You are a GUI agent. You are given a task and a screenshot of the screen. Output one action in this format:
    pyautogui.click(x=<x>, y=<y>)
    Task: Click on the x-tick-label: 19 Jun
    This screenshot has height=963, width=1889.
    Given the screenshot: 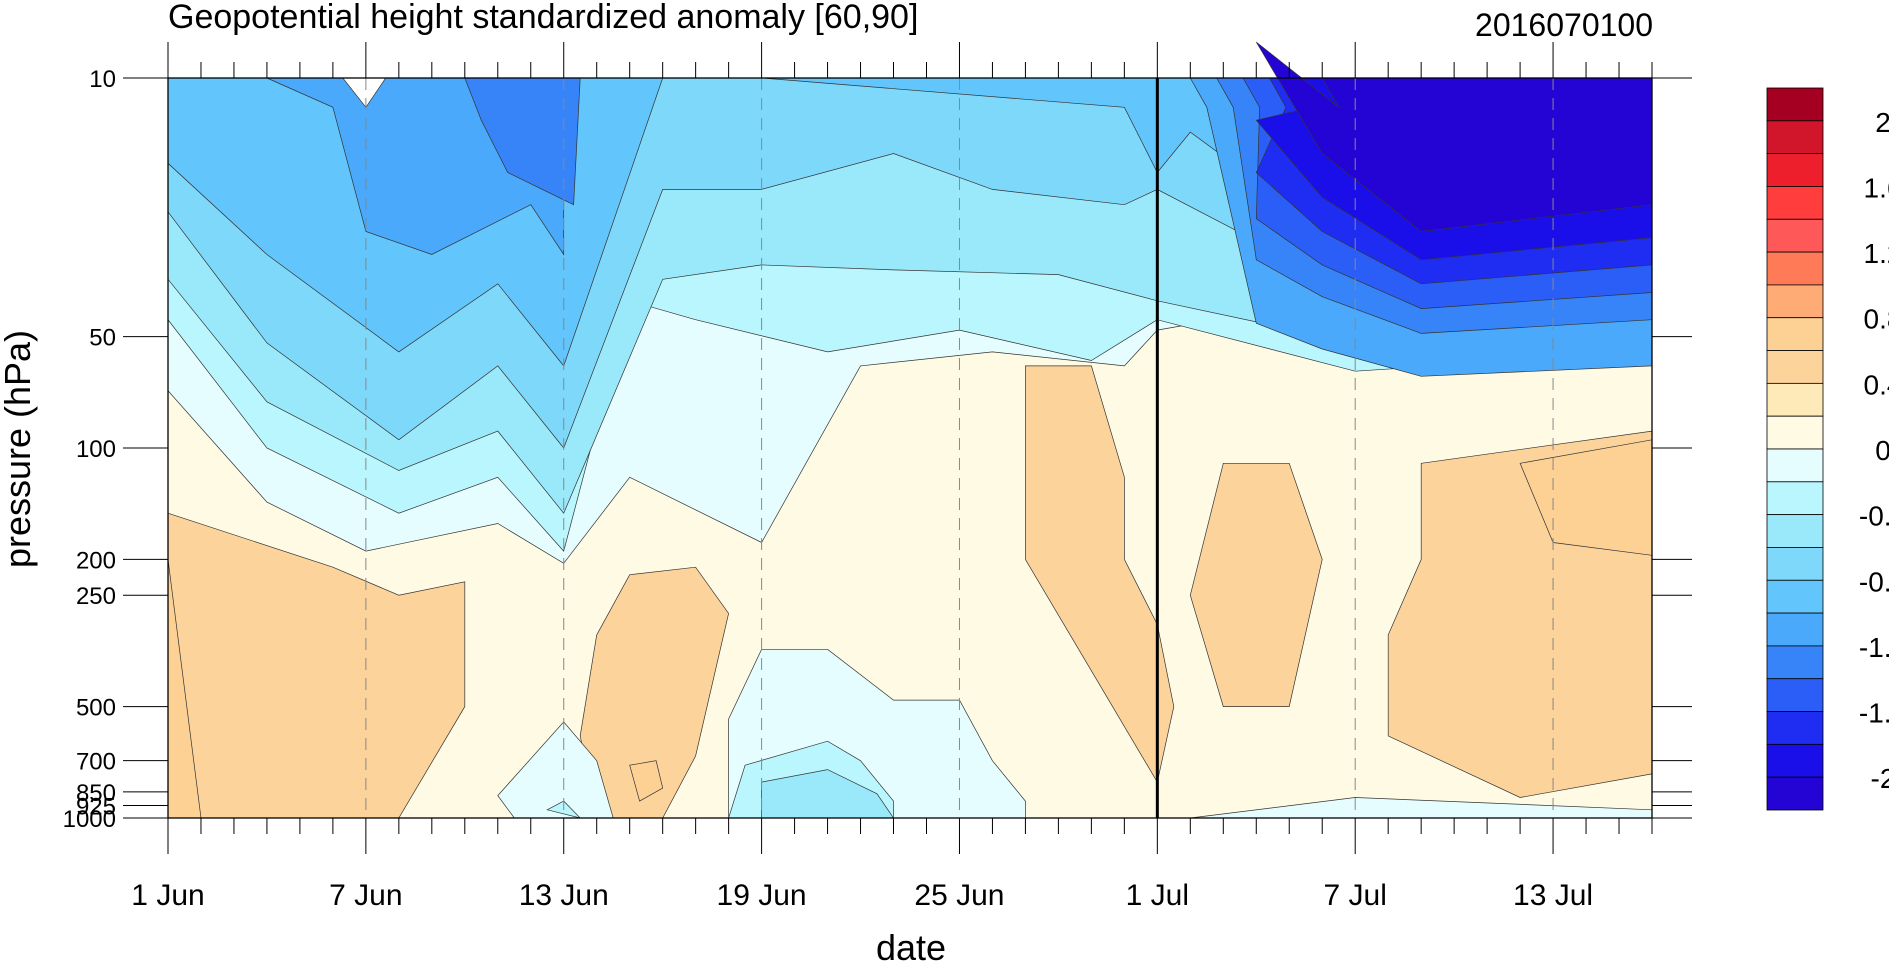 What is the action you would take?
    pyautogui.click(x=762, y=895)
    